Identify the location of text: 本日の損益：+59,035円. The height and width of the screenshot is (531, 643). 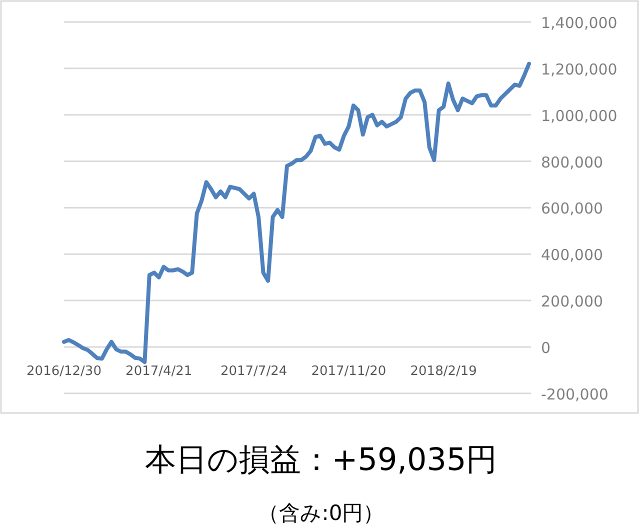
(321, 460).